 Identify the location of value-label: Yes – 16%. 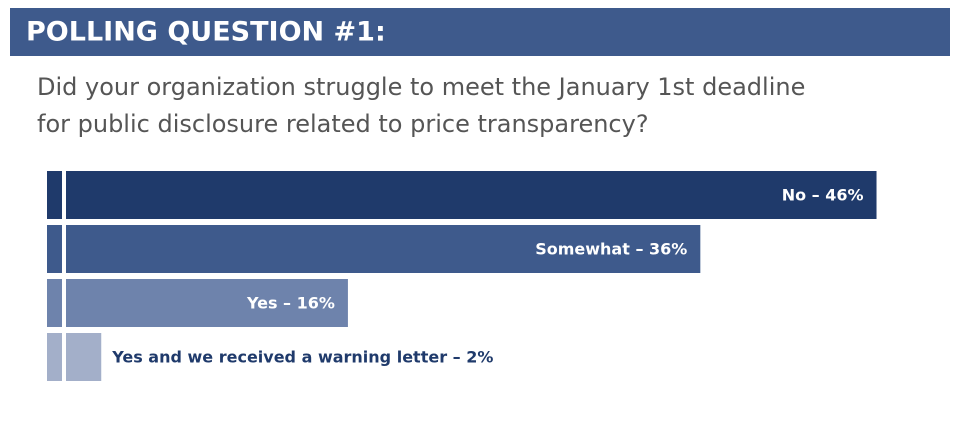
(290, 303).